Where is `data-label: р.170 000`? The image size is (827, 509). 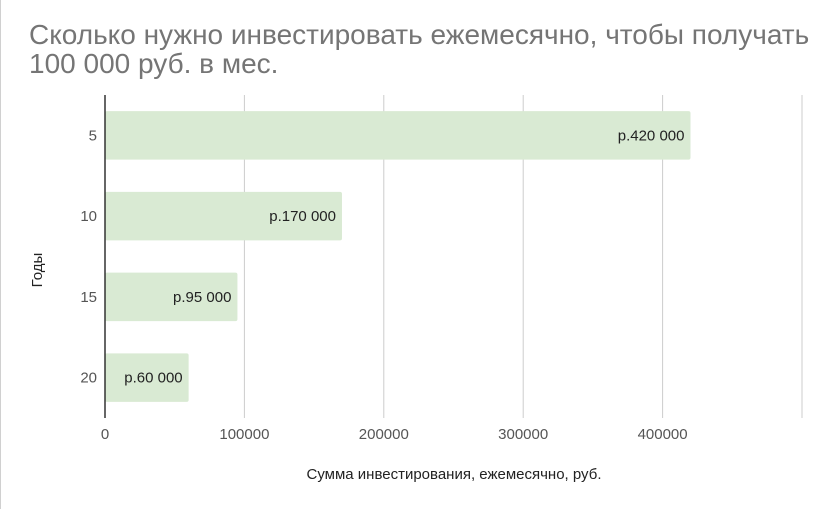
data-label: р.170 000 is located at coordinates (302, 216).